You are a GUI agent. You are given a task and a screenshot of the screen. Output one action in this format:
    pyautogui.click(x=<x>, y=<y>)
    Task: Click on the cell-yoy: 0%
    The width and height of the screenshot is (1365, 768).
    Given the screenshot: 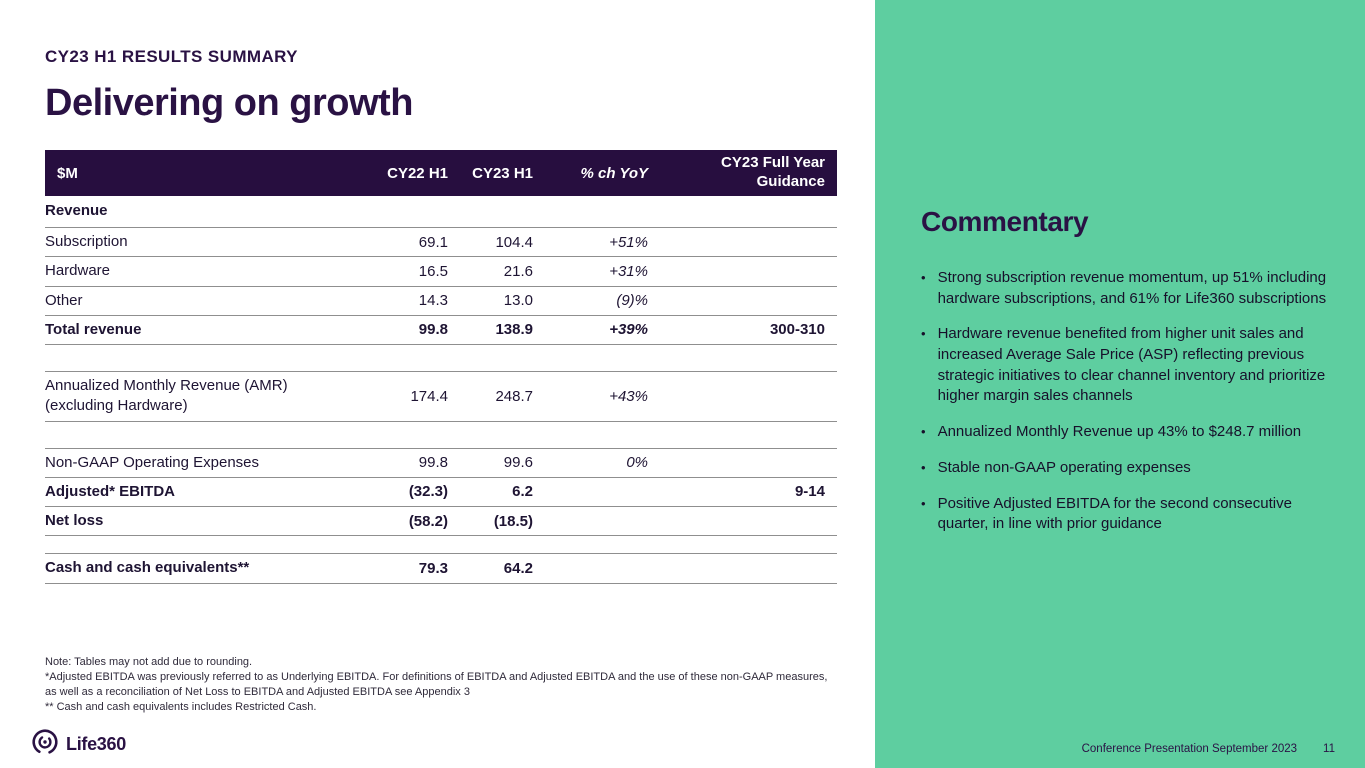 What is the action you would take?
    pyautogui.click(x=637, y=463)
    